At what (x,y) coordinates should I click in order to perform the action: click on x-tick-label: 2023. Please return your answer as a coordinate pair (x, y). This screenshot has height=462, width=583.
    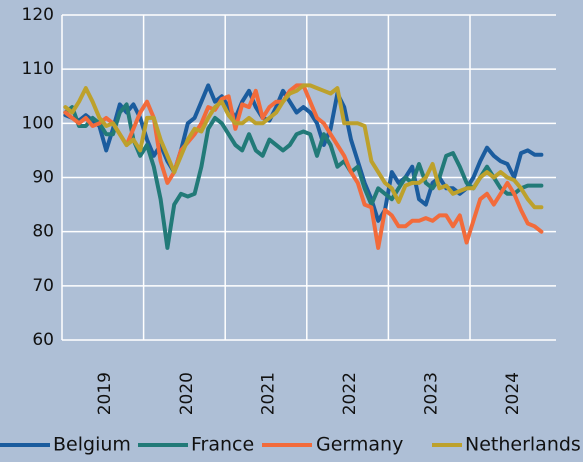
    Looking at the image, I should click on (432, 393).